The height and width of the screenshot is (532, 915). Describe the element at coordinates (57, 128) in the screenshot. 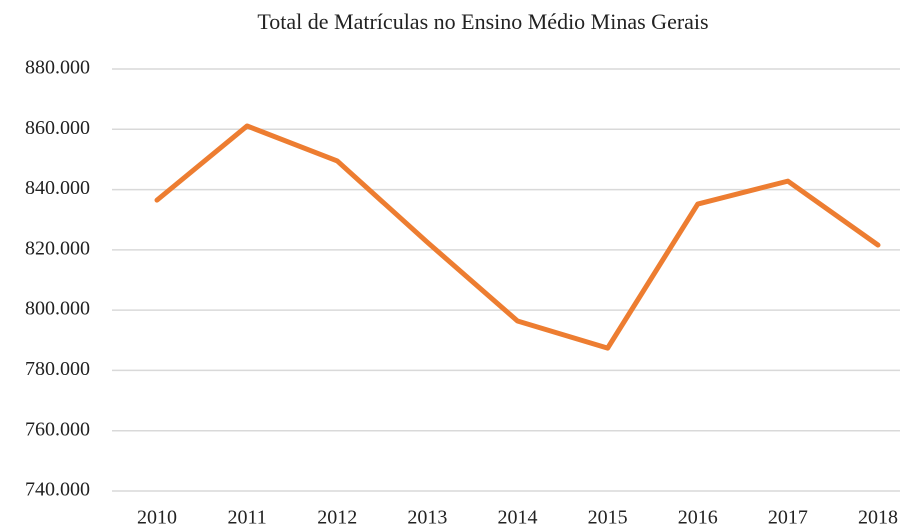

I see `y-tick-label: 860.000` at that location.